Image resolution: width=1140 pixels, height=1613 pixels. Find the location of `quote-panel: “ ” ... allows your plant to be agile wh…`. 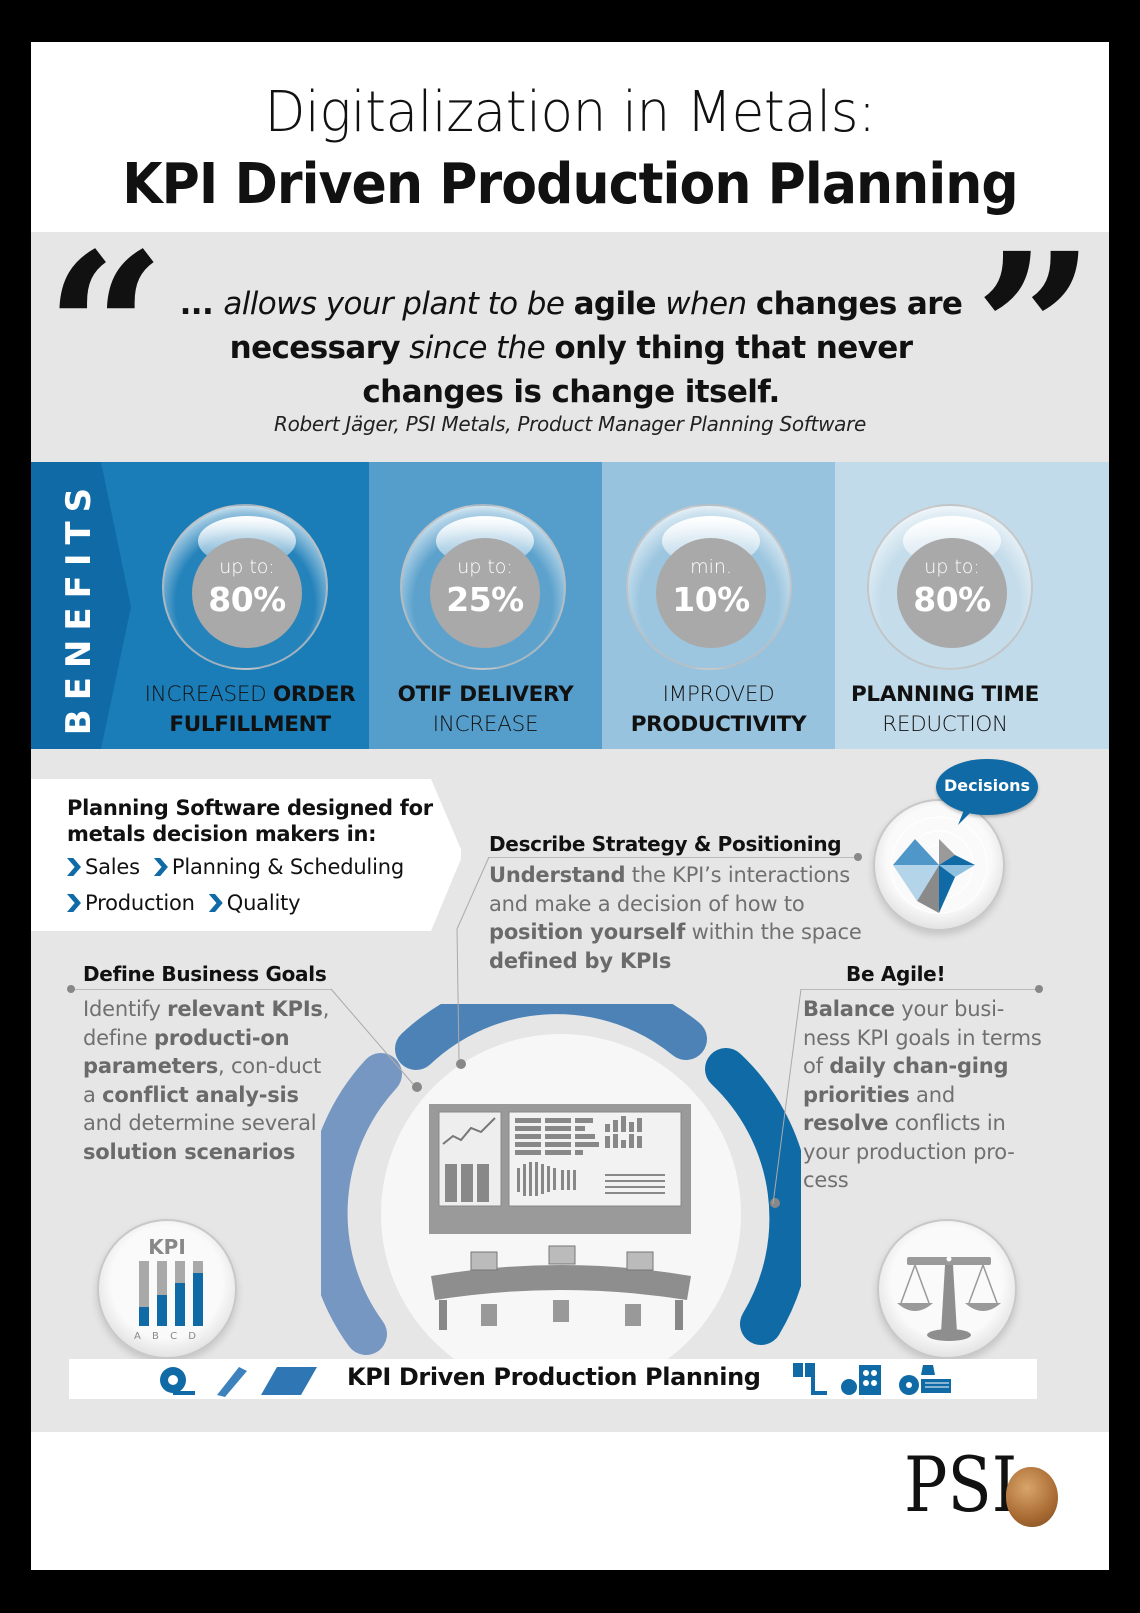

quote-panel: “ ” ... allows your plant to be agile wh… is located at coordinates (570, 344).